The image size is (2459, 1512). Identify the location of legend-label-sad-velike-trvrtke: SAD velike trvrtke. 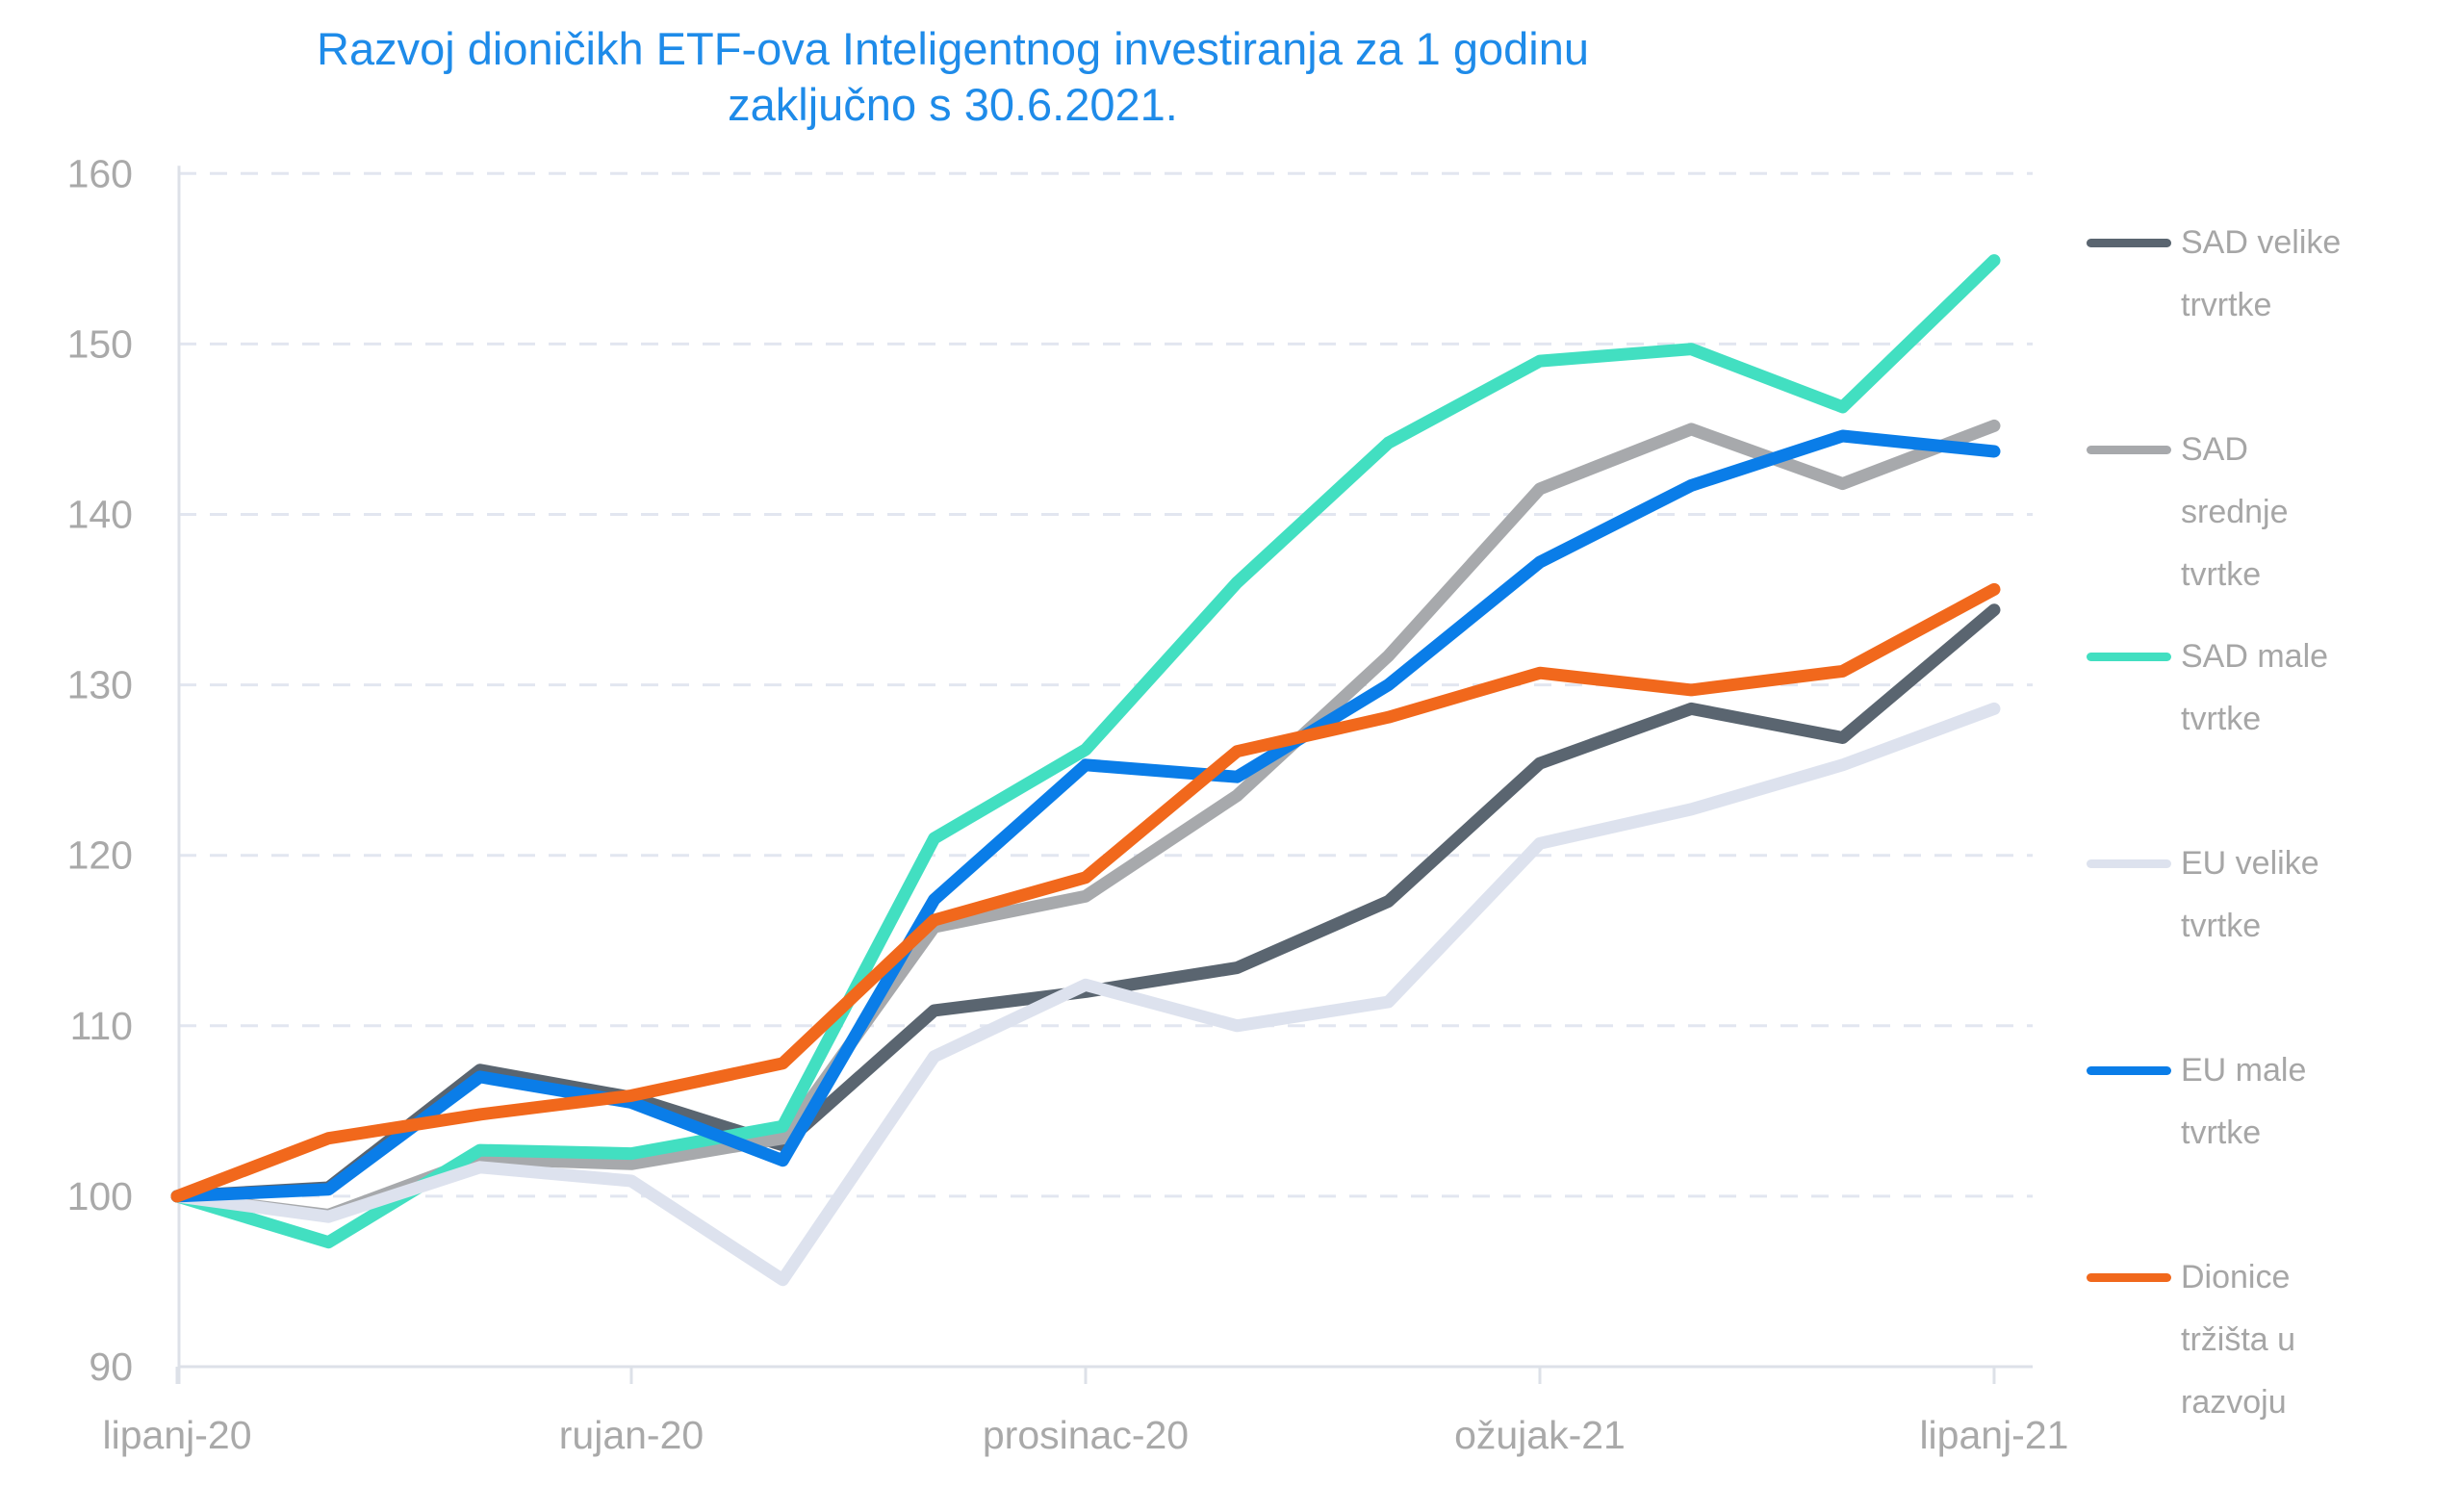
(2261, 273).